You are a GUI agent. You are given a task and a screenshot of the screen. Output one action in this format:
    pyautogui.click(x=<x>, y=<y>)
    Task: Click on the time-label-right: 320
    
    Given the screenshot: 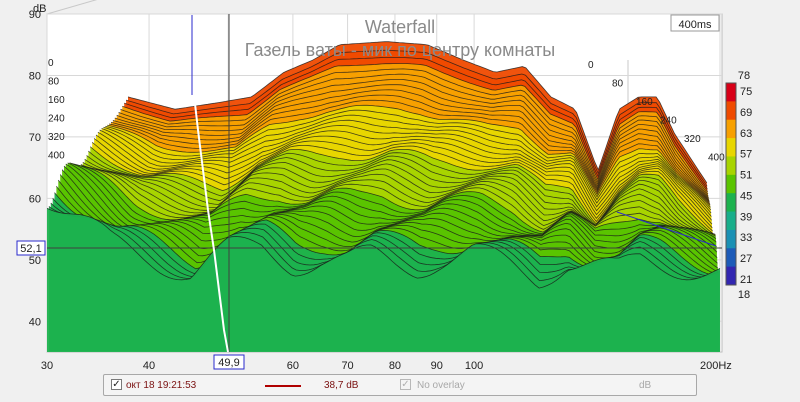 What is the action you would take?
    pyautogui.click(x=692, y=139)
    